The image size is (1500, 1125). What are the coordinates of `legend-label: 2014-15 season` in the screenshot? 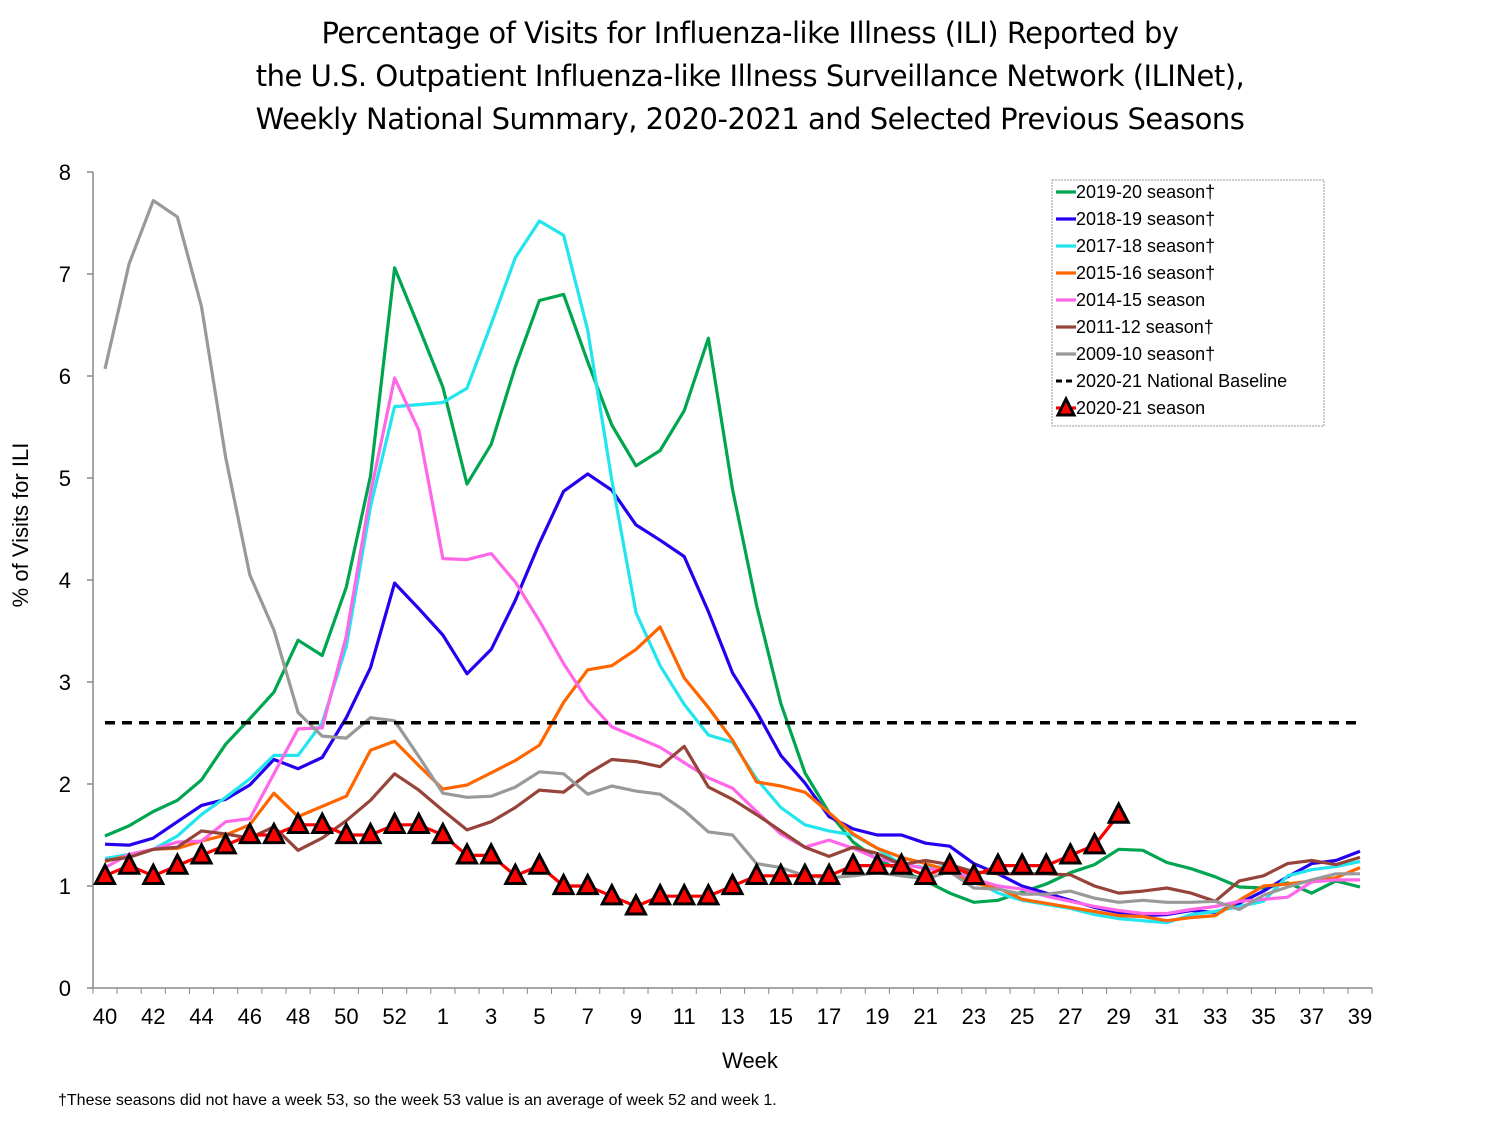 It's located at (1140, 300).